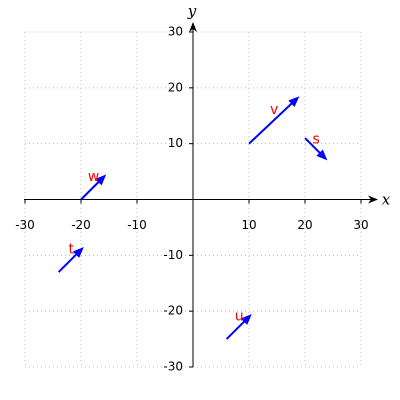 Image resolution: width=400 pixels, height=400 pixels. Describe the element at coordinates (81, 225) in the screenshot. I see `x-tick-label: -20` at that location.